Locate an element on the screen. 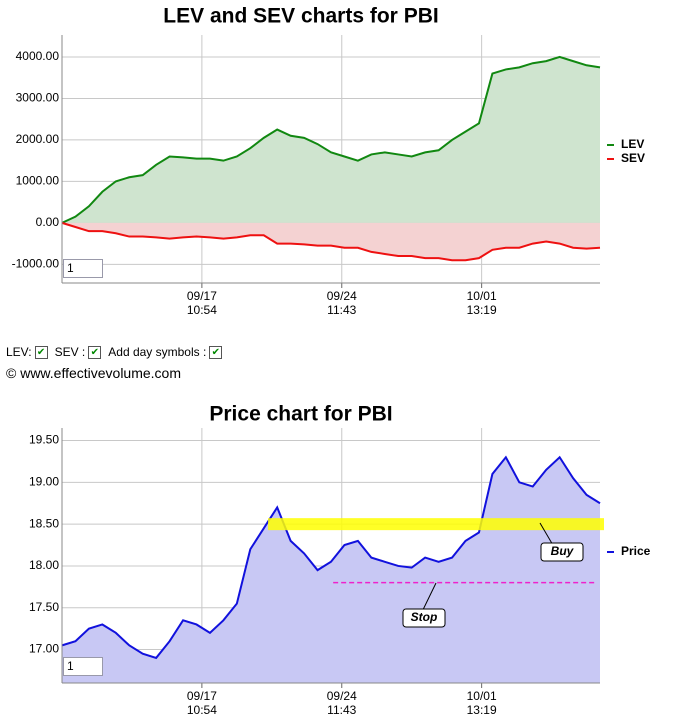 This screenshot has height=720, width=677. y-tick-label: 0.00 is located at coordinates (48, 222).